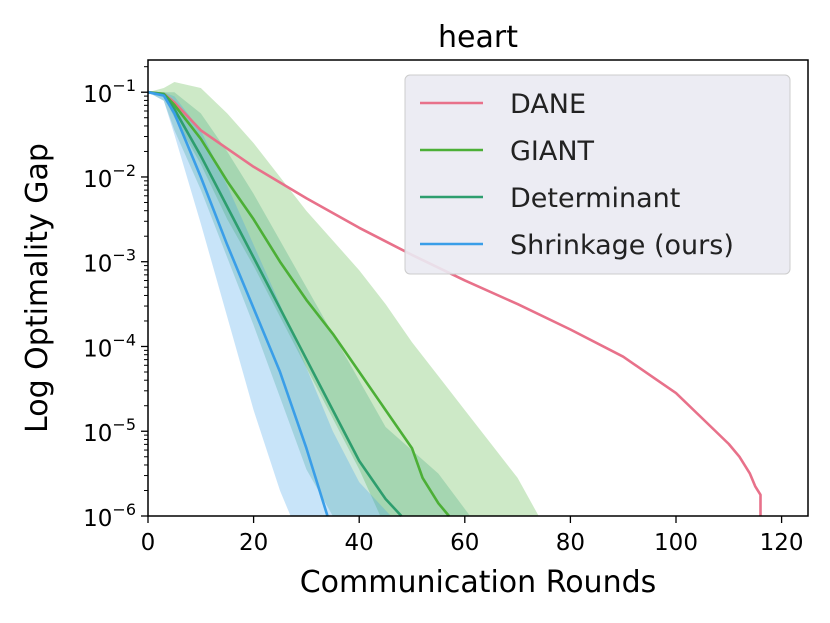 Image resolution: width=830 pixels, height=623 pixels. I want to click on legend-label: DANE, so click(548, 104).